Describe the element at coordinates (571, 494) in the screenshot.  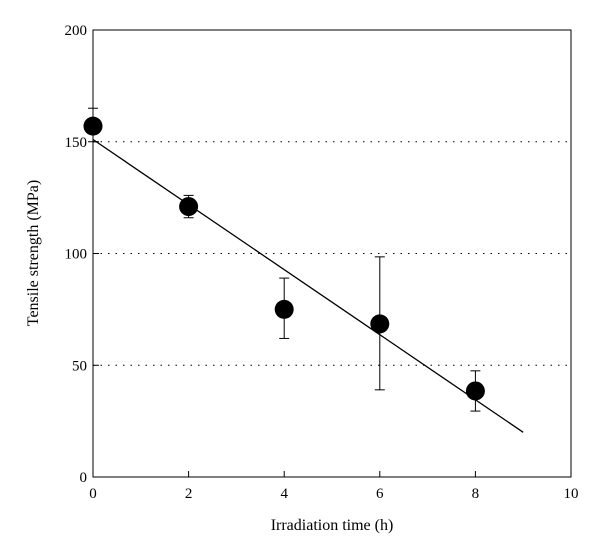
I see `x-tick-label: 10` at that location.